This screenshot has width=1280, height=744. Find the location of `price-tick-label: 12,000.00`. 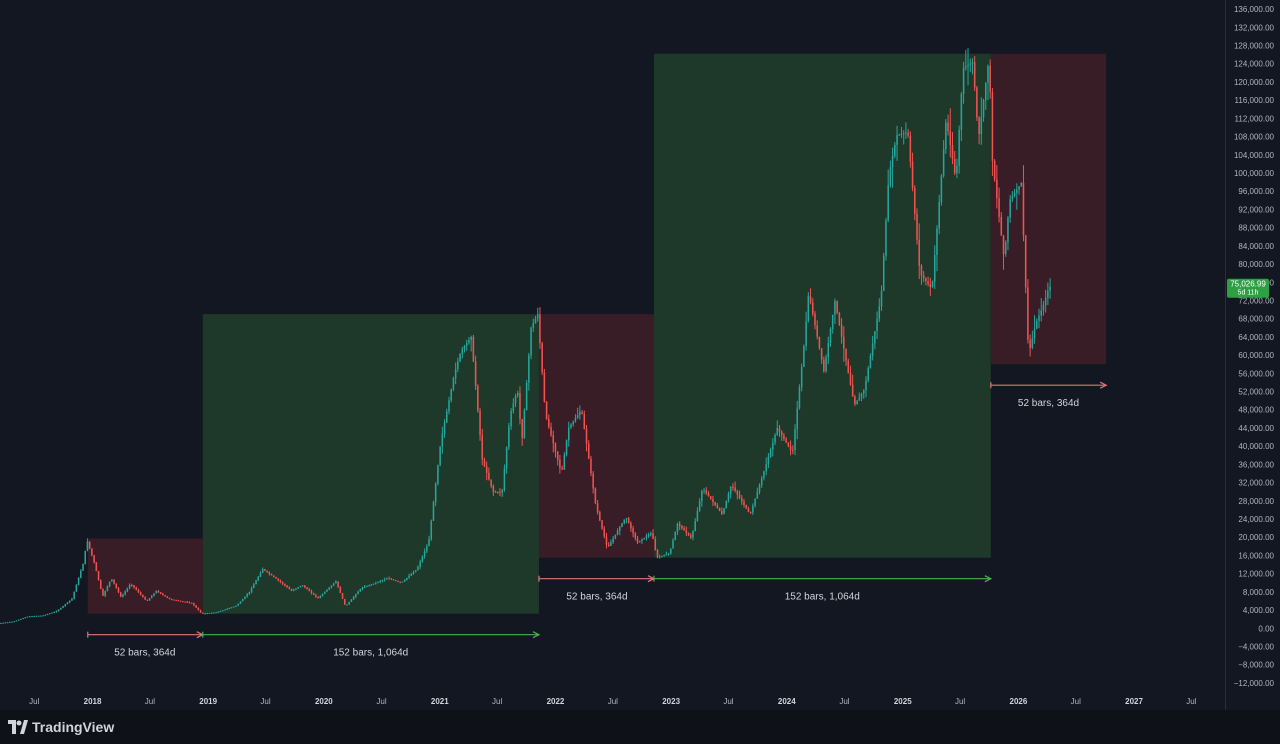

price-tick-label: 12,000.00 is located at coordinates (1256, 574).